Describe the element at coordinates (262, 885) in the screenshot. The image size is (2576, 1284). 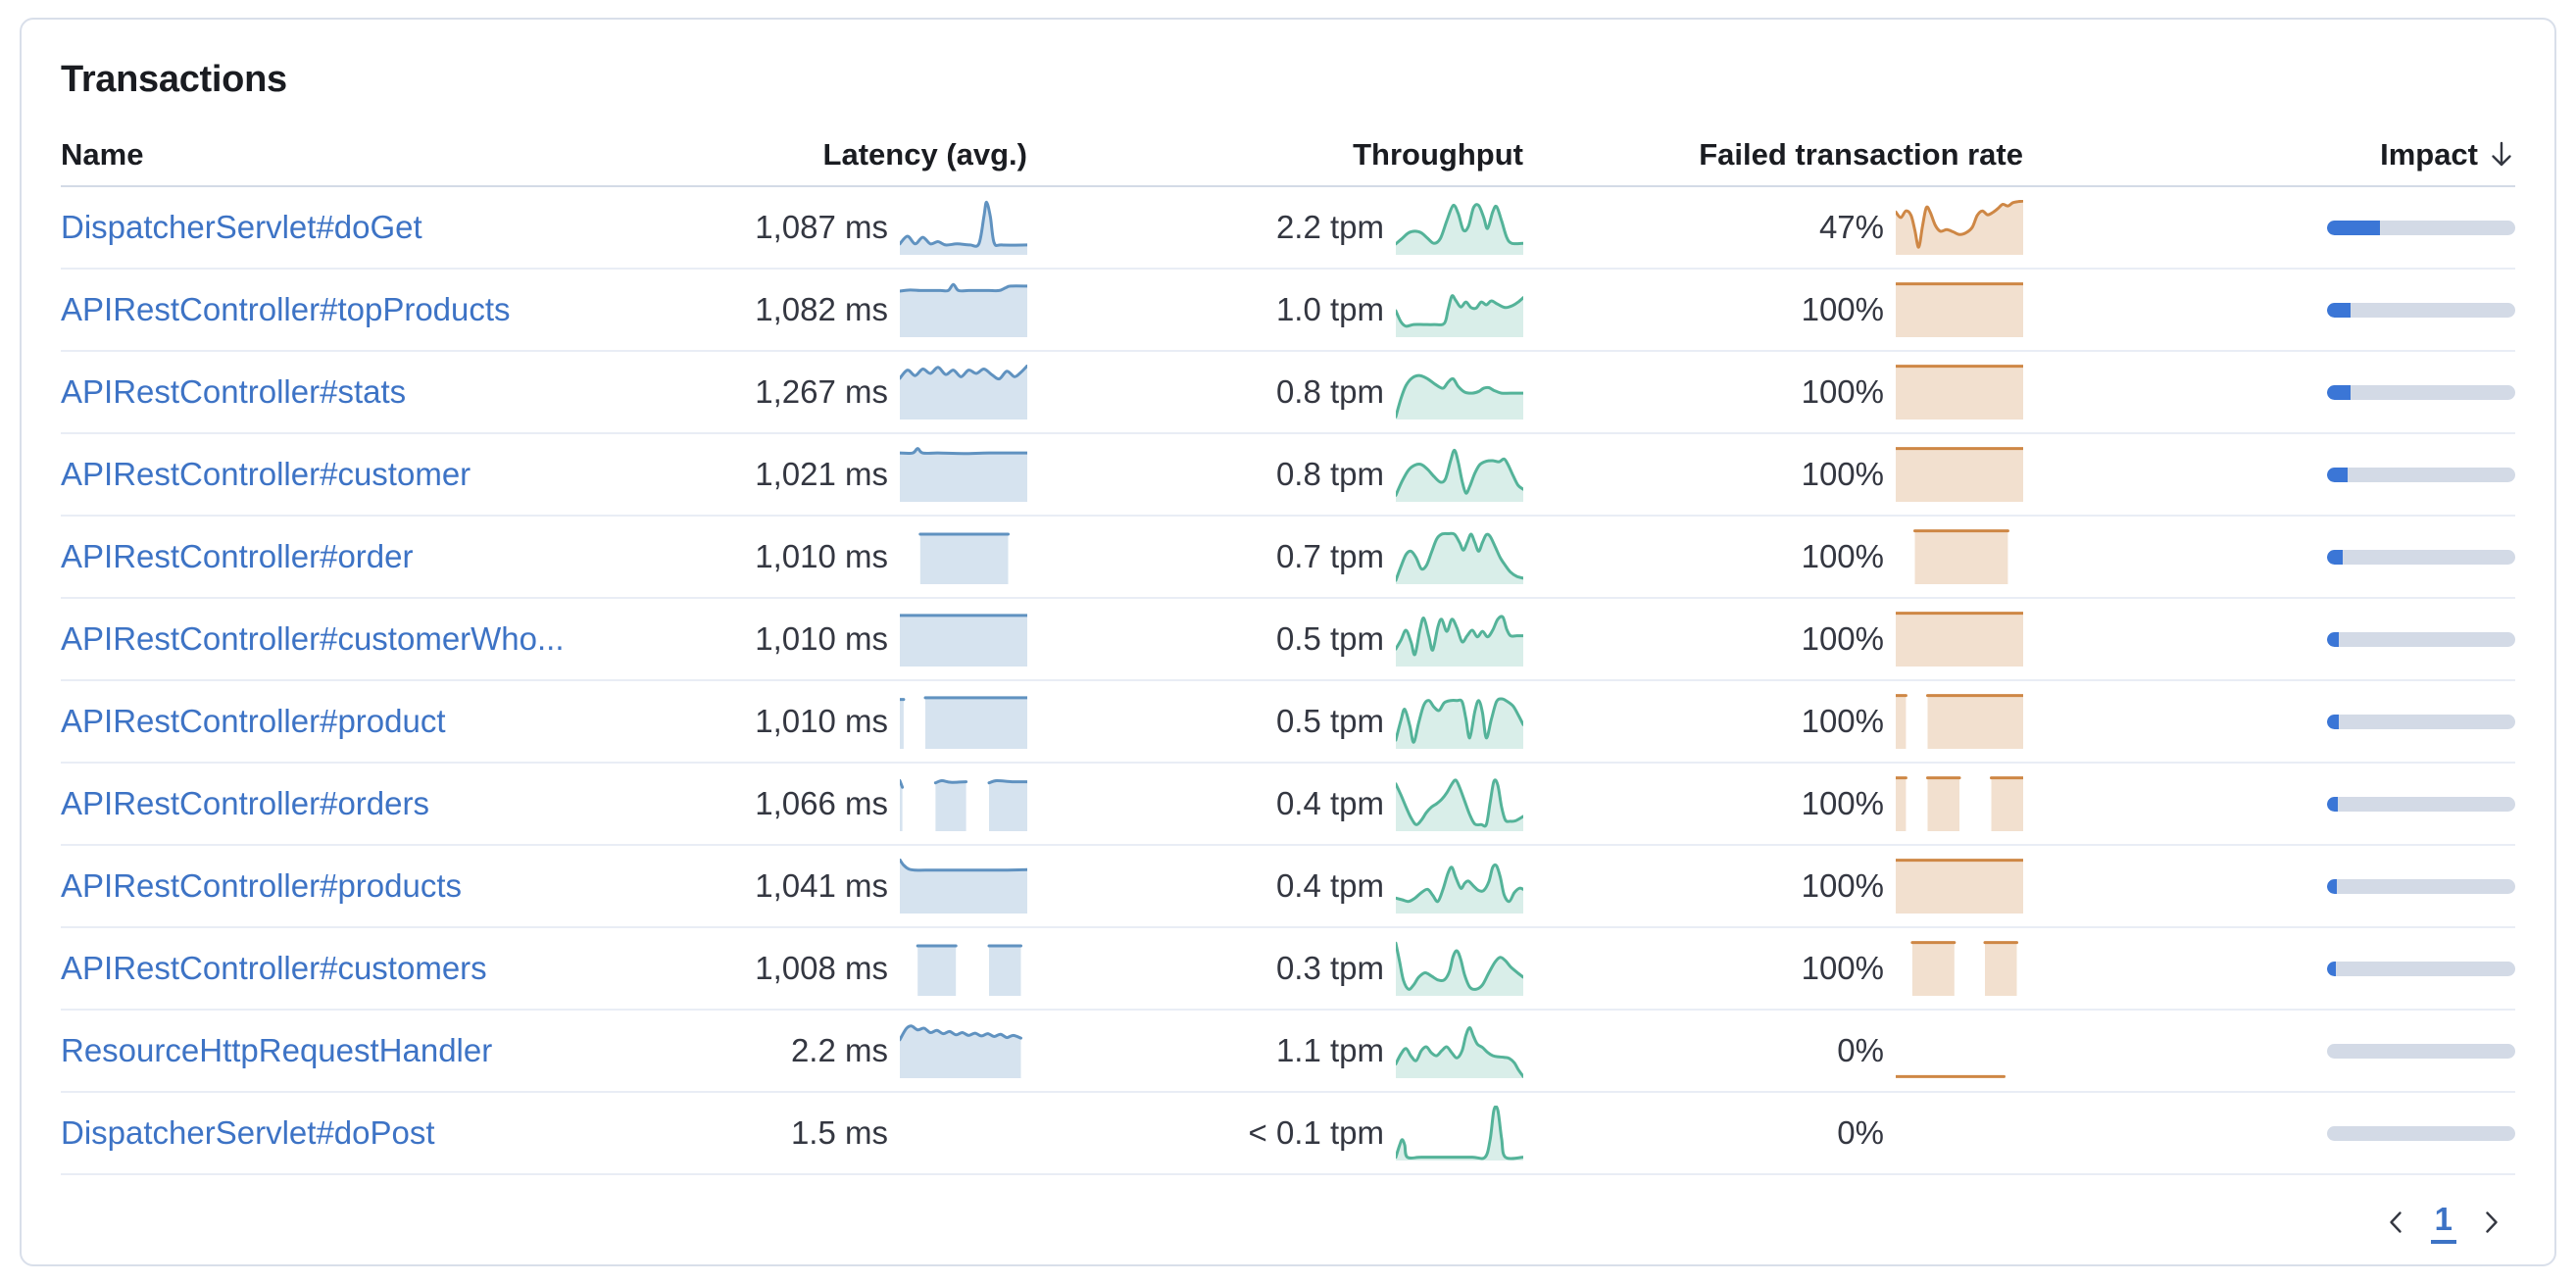
I see `transaction-name-link: APIRestController#products` at that location.